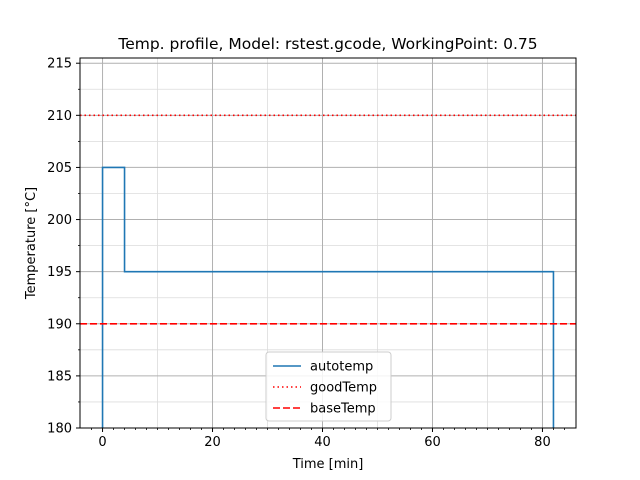 The width and height of the screenshot is (640, 480). Describe the element at coordinates (432, 442) in the screenshot. I see `x-tick-label: 60` at that location.